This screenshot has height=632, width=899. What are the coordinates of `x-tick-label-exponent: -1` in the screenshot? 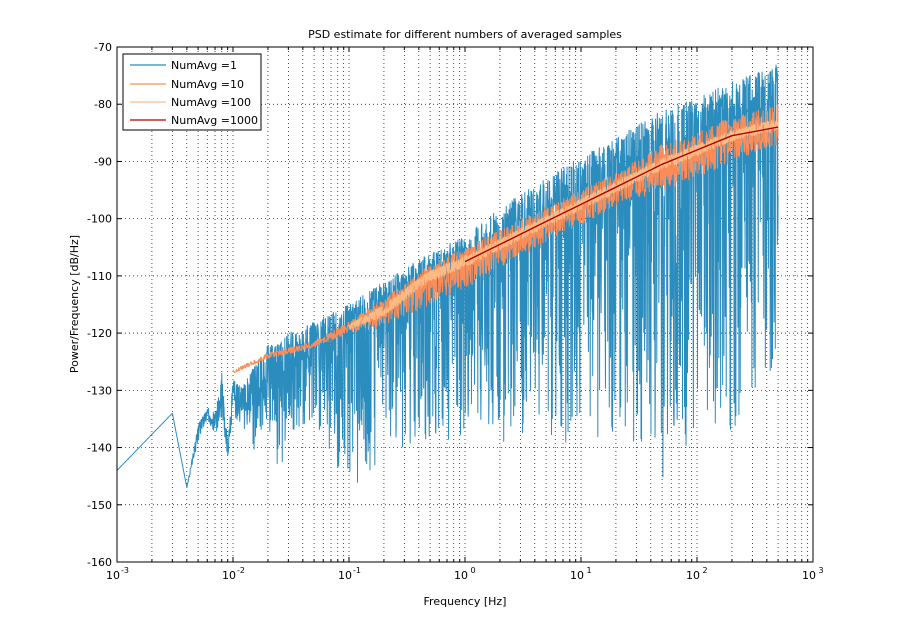 It's located at (357, 570).